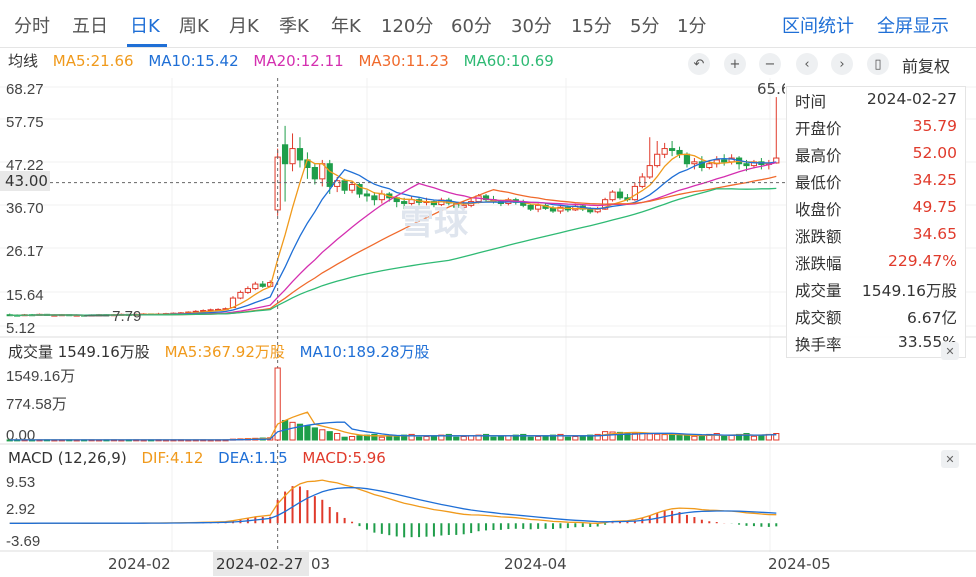 The image size is (976, 577). I want to click on tab-daily-k: 日K, so click(145, 26).